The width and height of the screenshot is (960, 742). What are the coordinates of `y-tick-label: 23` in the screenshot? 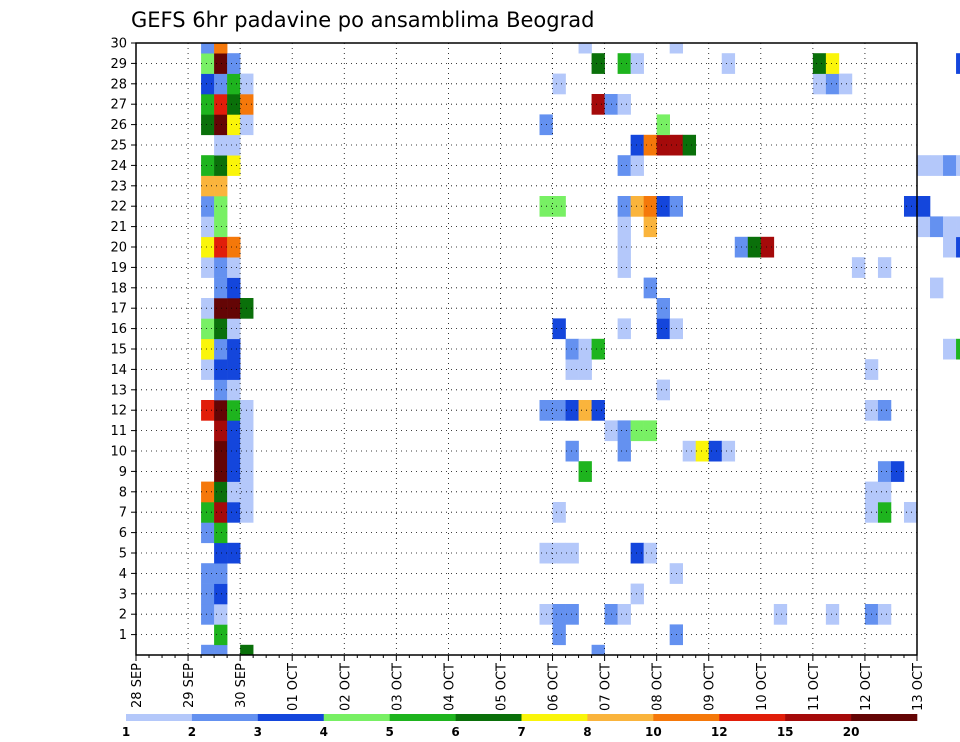 It's located at (118, 186).